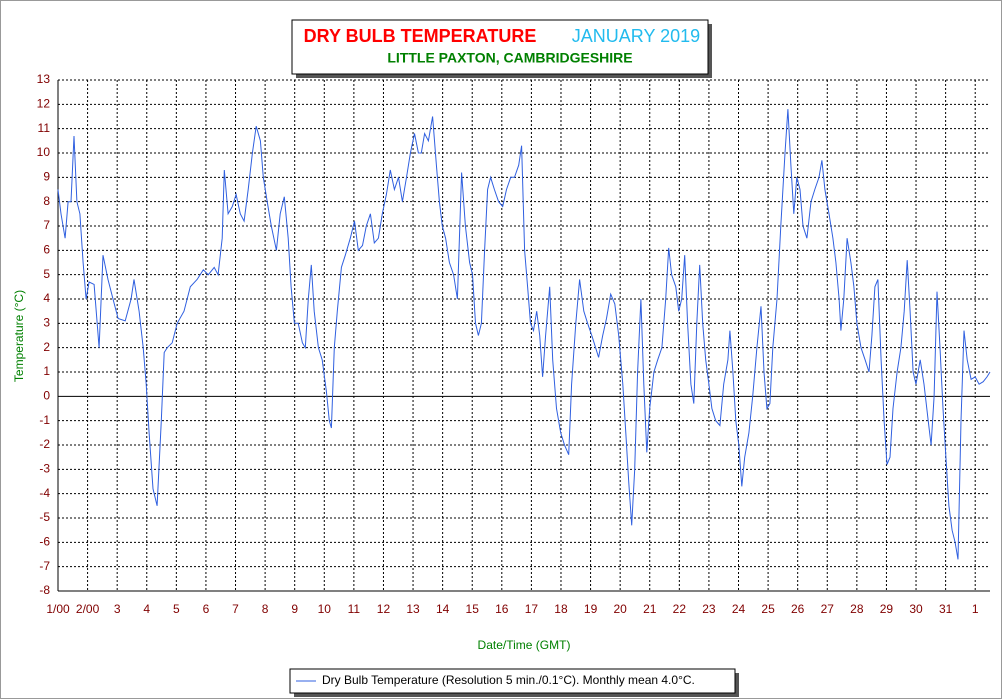  Describe the element at coordinates (502, 609) in the screenshot. I see `x-tick-label: 16` at that location.